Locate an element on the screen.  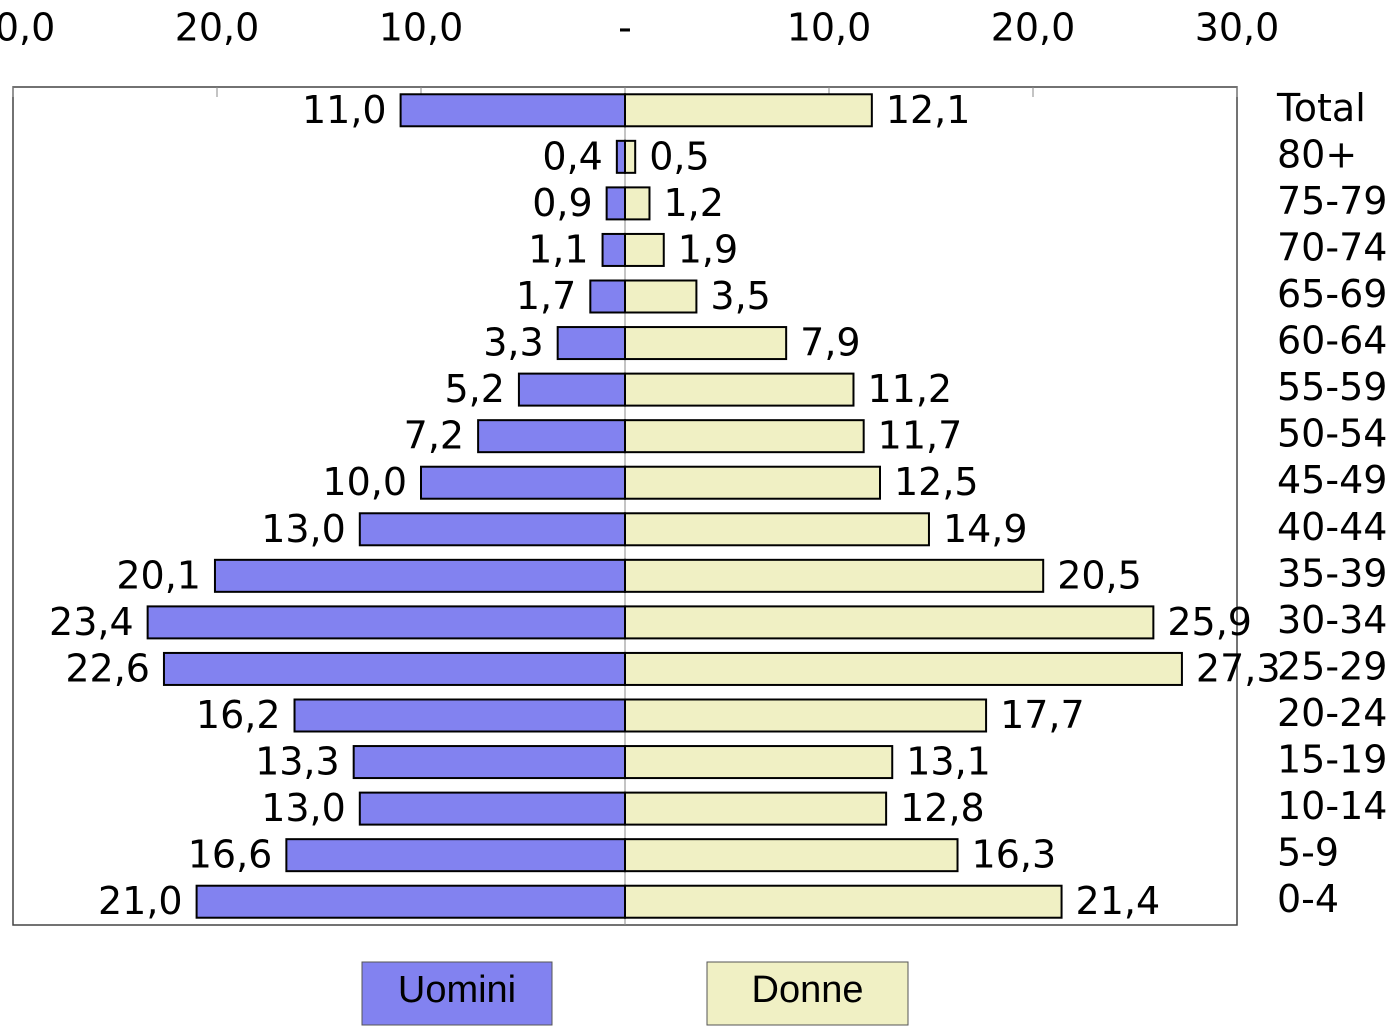
value-label: 14,9 is located at coordinates (985, 529).